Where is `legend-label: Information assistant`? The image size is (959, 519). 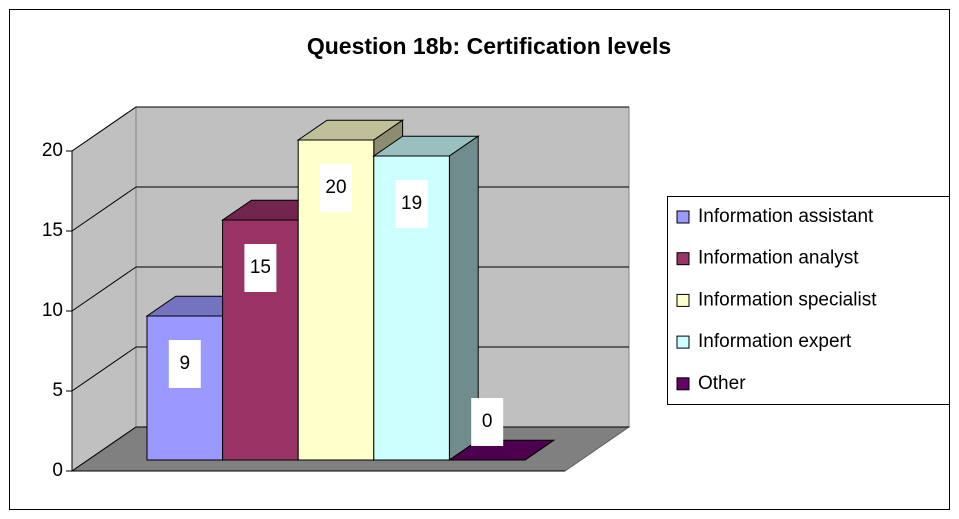
legend-label: Information assistant is located at coordinates (786, 216).